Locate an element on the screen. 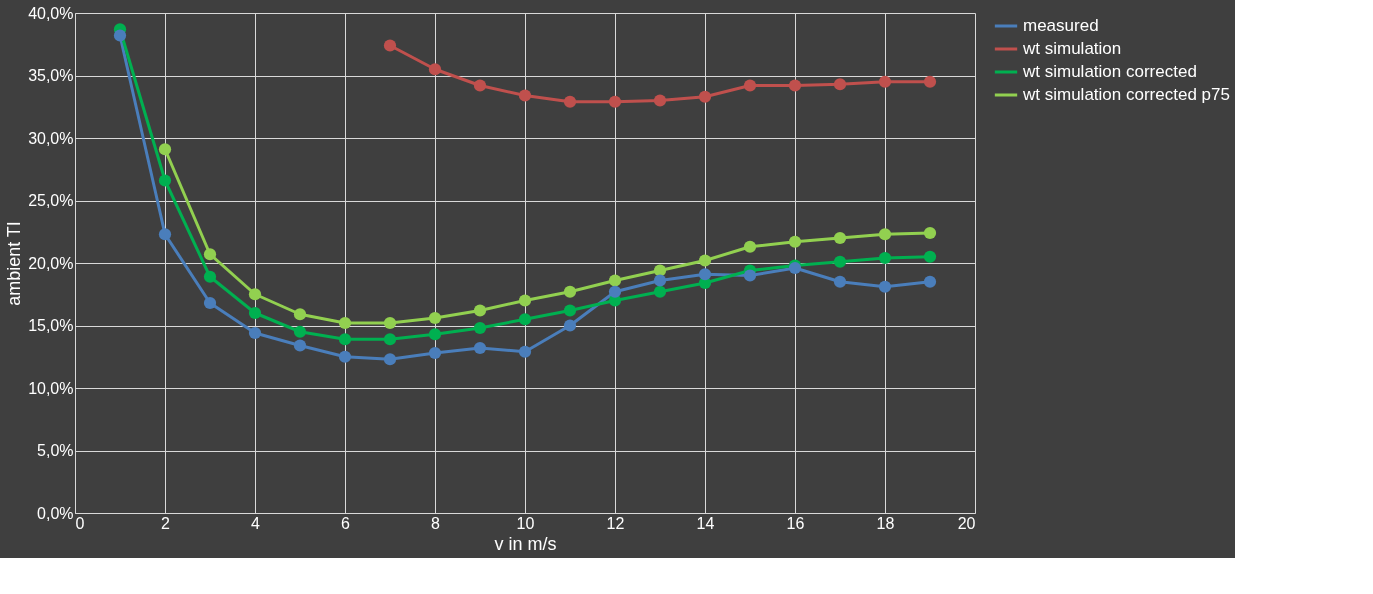 The width and height of the screenshot is (1373, 594). x-tick-label: 20 is located at coordinates (966, 523).